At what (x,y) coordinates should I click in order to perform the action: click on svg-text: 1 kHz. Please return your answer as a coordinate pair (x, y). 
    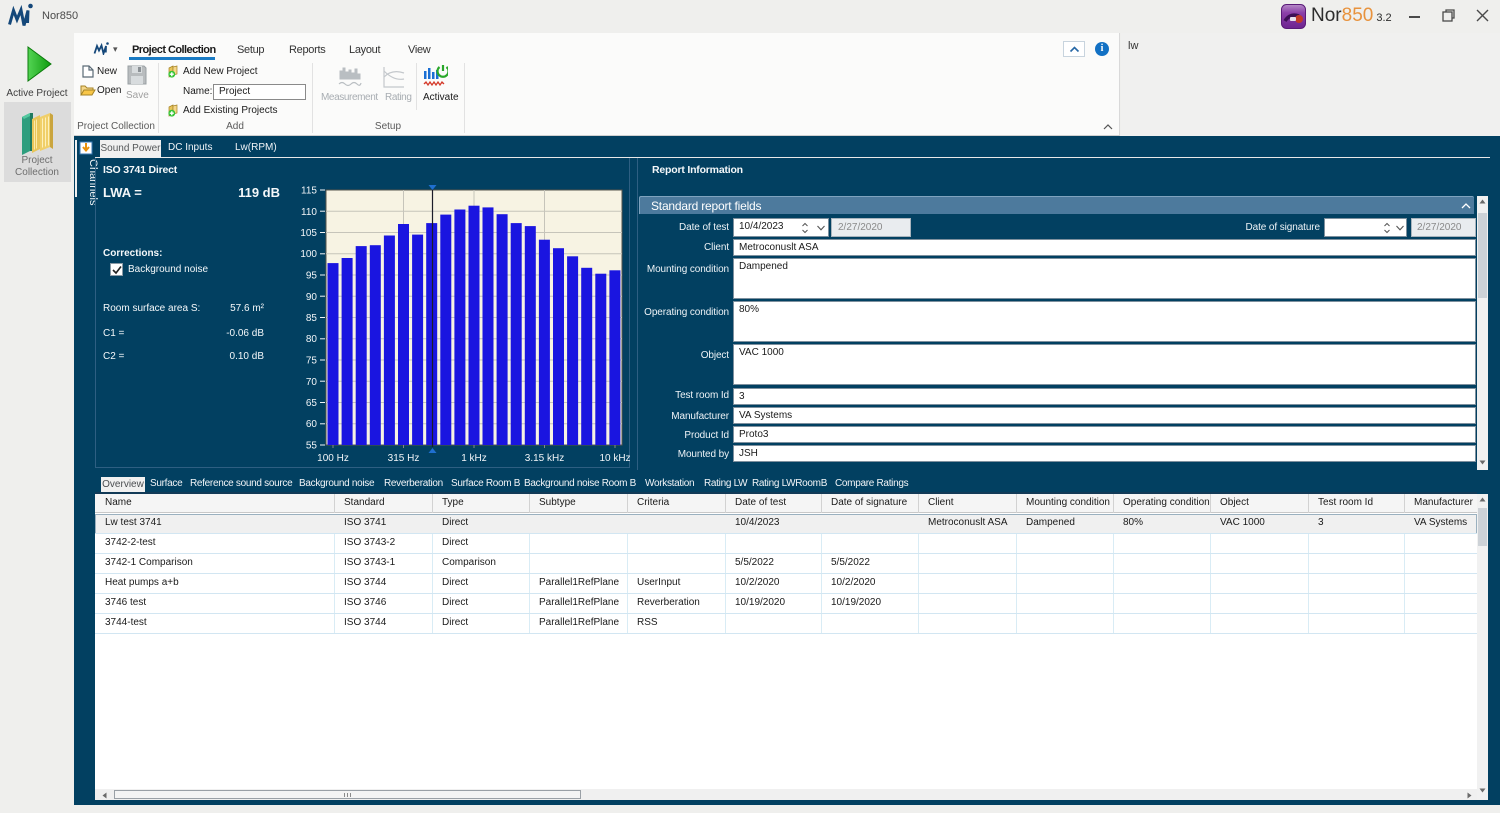
    Looking at the image, I should click on (474, 458).